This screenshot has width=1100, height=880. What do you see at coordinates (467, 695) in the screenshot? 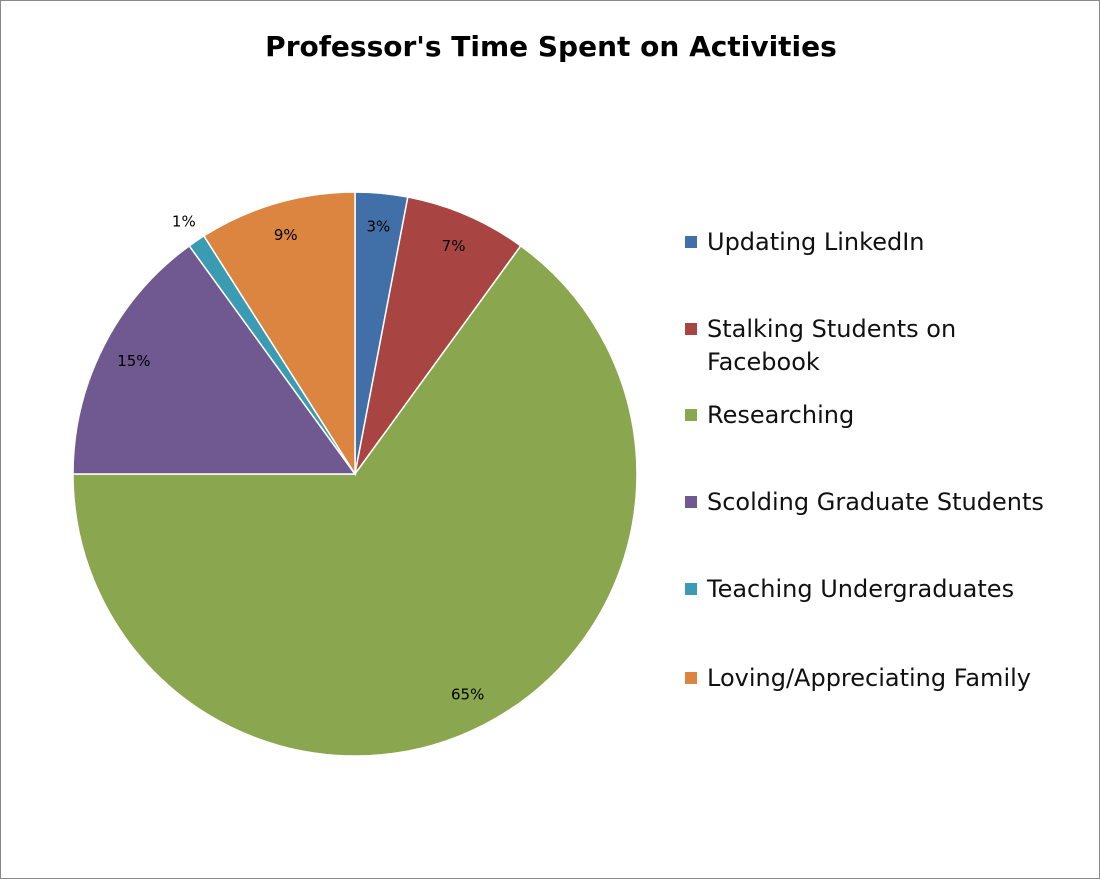
I see `slice-label: 65%` at bounding box center [467, 695].